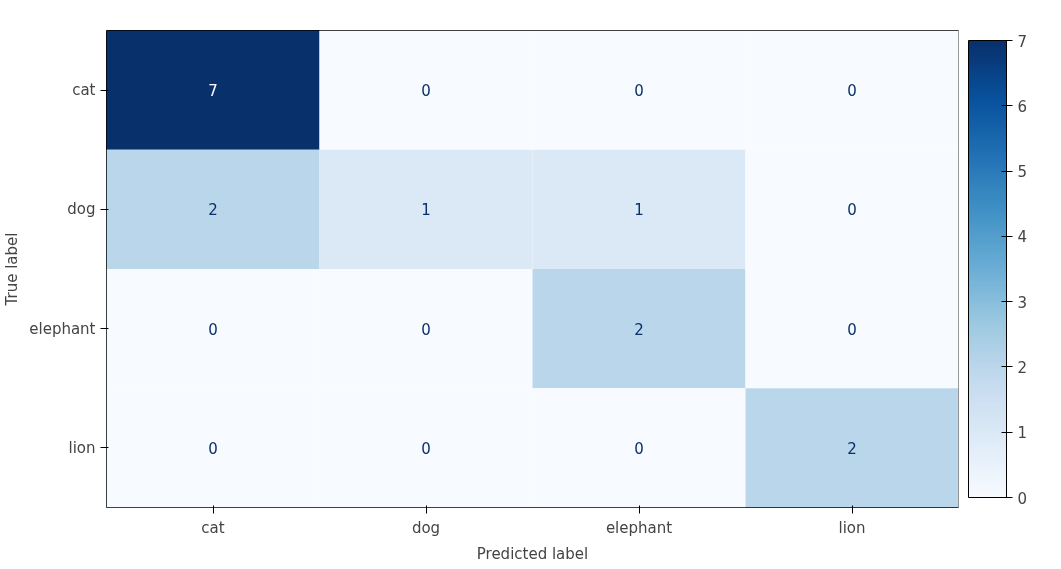 This screenshot has width=1061, height=569. Describe the element at coordinates (1022, 106) in the screenshot. I see `color-bar-label: 6` at that location.